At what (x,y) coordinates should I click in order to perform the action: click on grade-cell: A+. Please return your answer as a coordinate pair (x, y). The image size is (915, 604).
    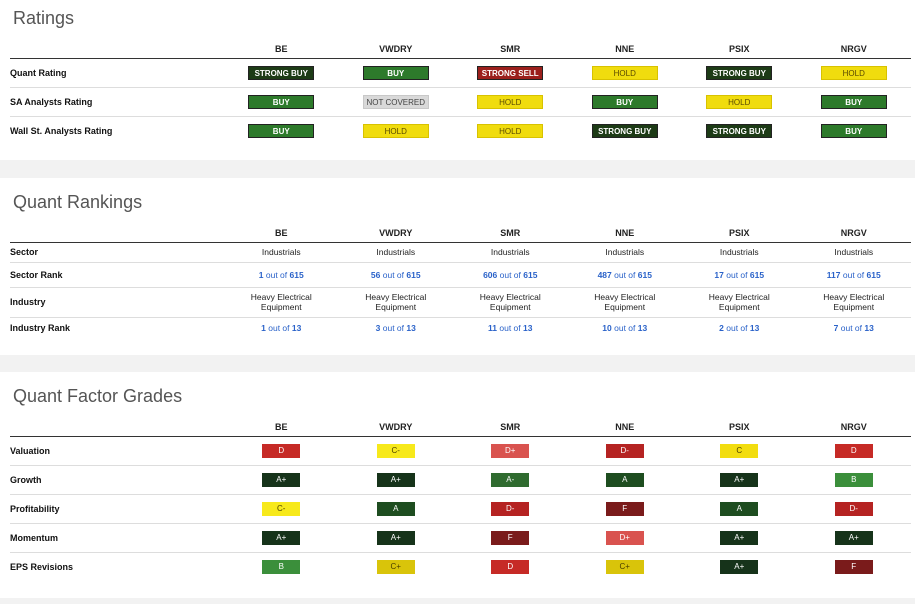
    Looking at the image, I should click on (281, 538).